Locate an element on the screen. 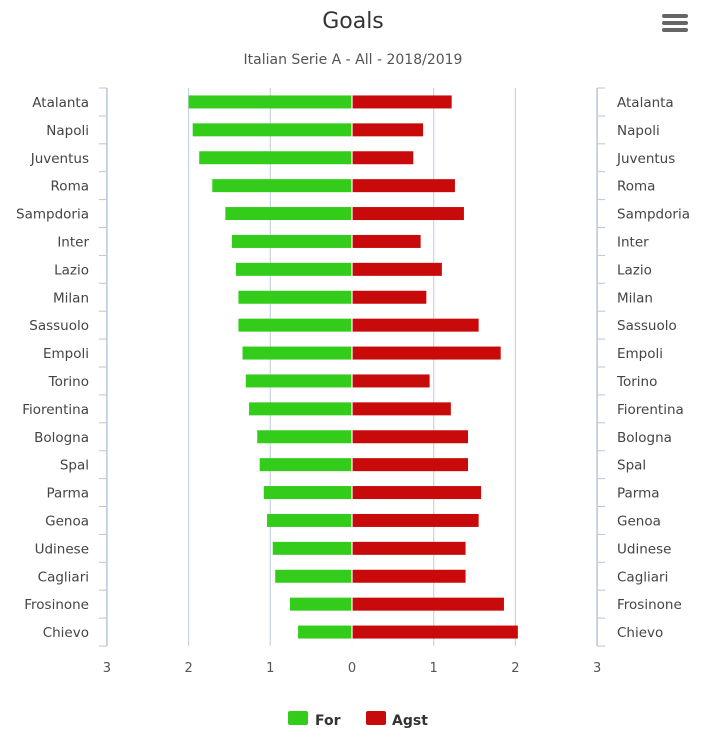 The height and width of the screenshot is (747, 716). bar-agst-milan is located at coordinates (389, 297).